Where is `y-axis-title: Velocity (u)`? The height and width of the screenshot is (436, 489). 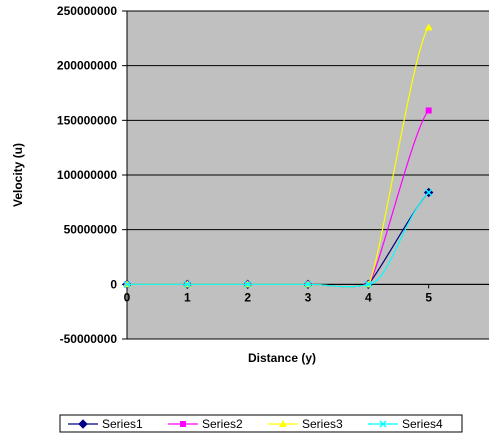 y-axis-title: Velocity (u) is located at coordinates (18, 175).